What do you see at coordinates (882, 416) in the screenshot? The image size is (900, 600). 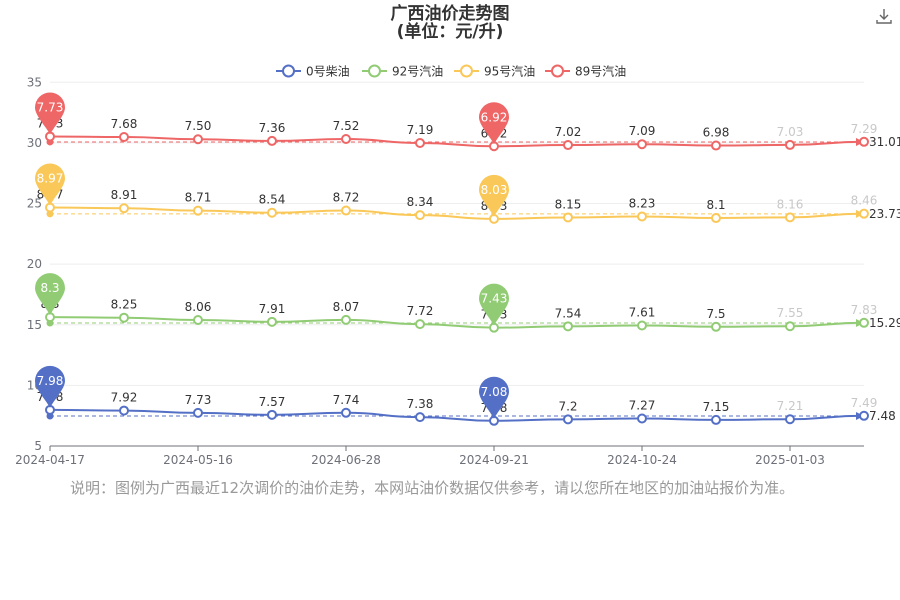 I see `average-label: 7.48` at bounding box center [882, 416].